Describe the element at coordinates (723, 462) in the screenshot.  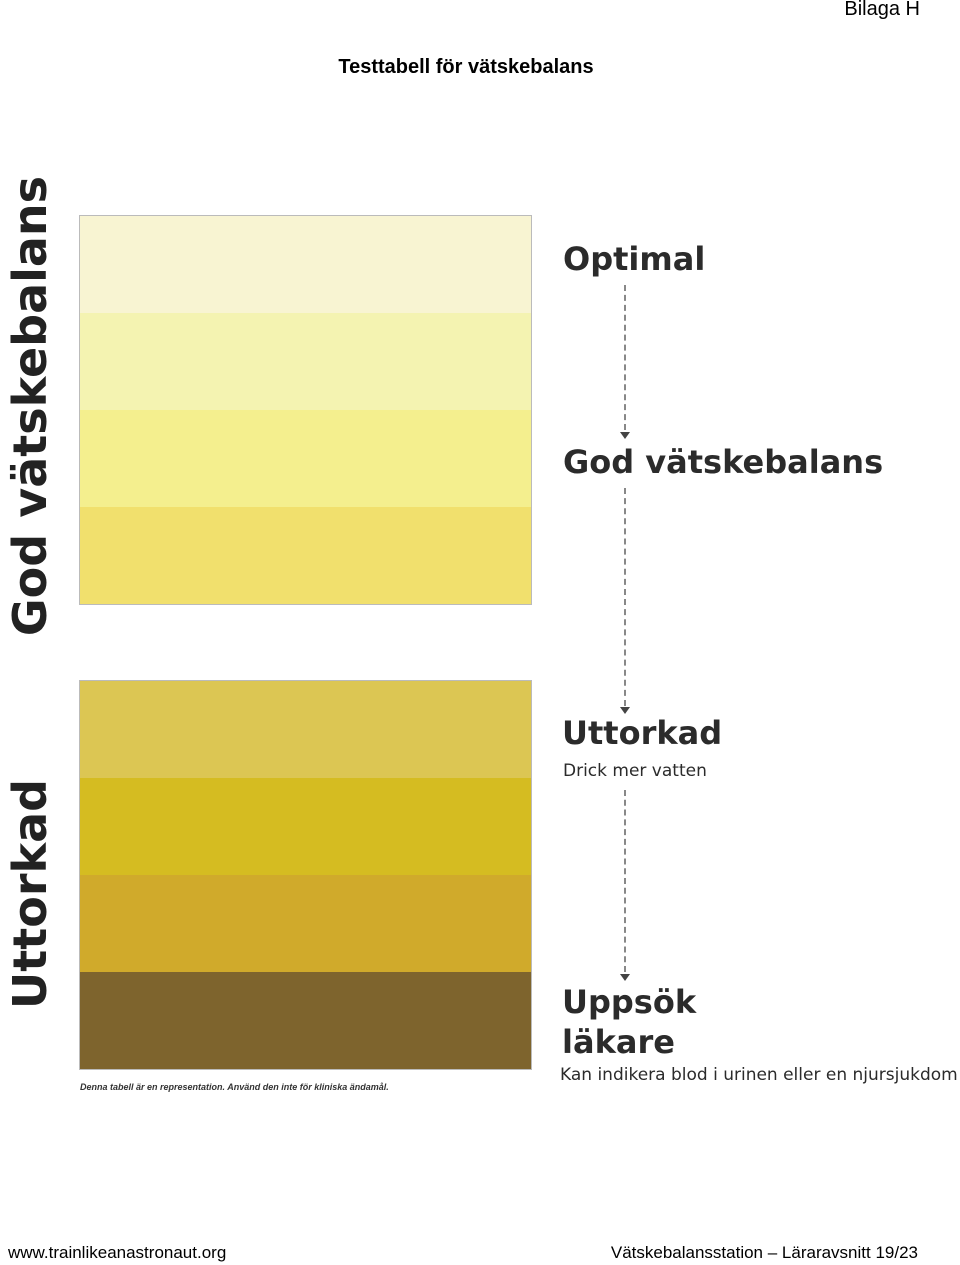
I see `level-good-hydration: God vätskebalans` at that location.